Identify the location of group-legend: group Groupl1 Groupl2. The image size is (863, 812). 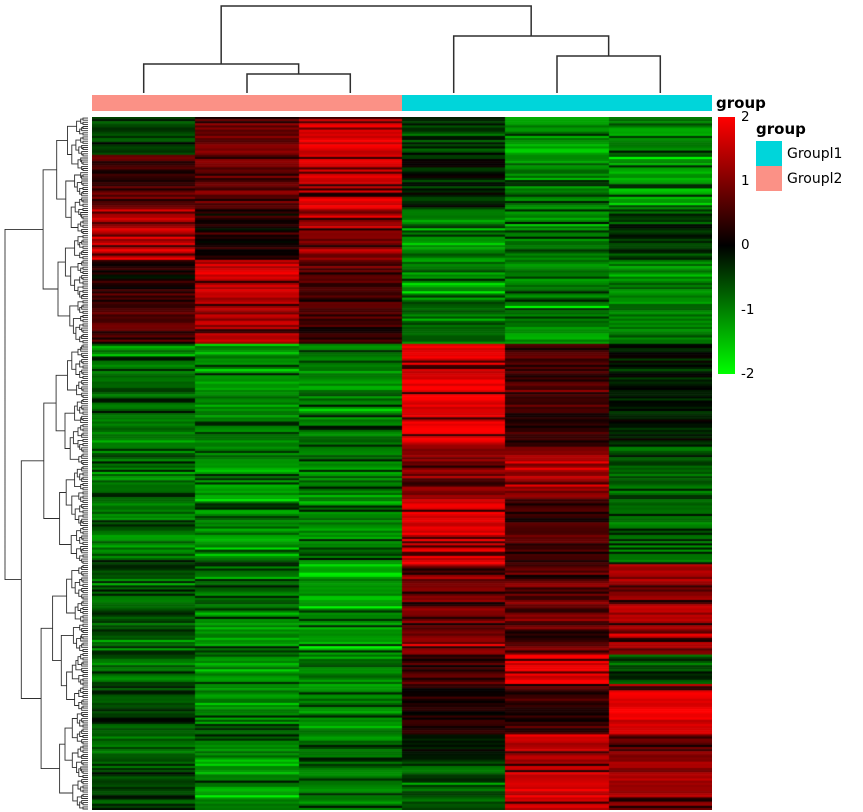
(799, 155).